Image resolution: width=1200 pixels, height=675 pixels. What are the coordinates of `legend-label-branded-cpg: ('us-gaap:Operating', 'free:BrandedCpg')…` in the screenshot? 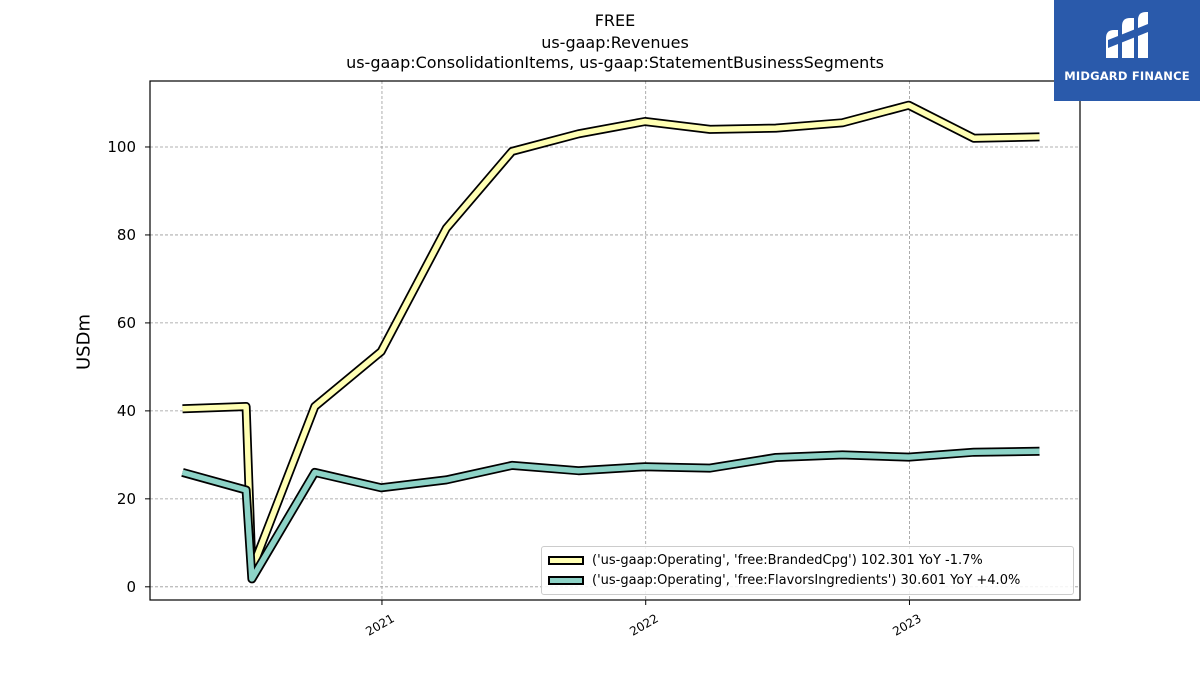 It's located at (787, 560).